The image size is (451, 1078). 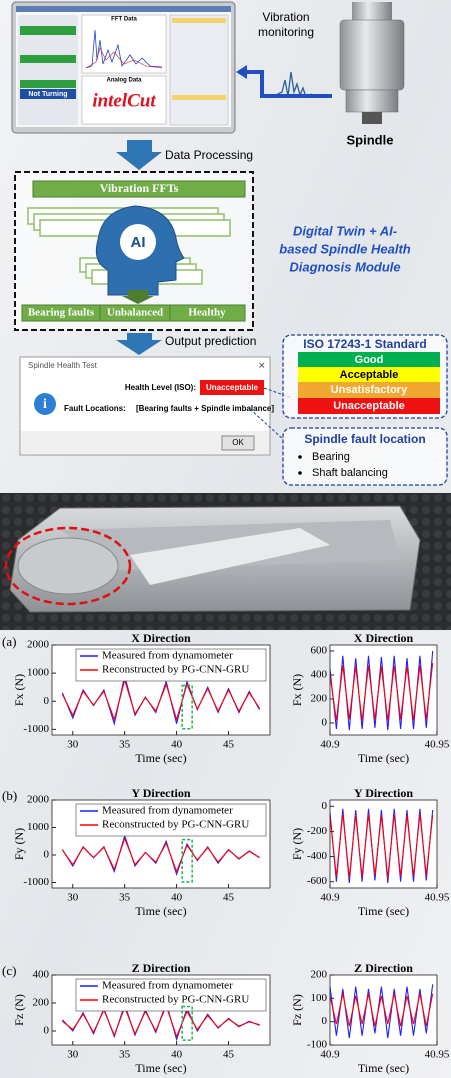 What do you see at coordinates (225, 561) in the screenshot?
I see `photo` at bounding box center [225, 561].